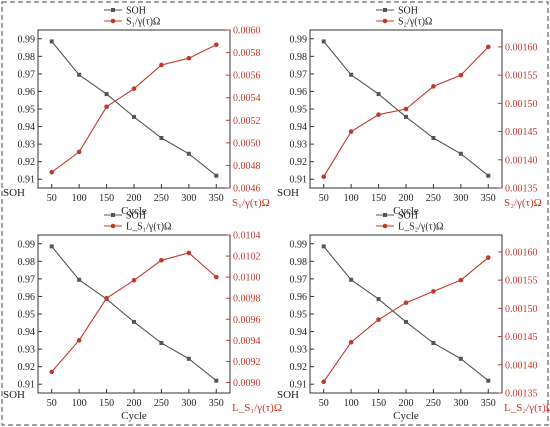 This screenshot has height=427, width=550. I want to click on right-tick-label: 0.0046, so click(247, 189).